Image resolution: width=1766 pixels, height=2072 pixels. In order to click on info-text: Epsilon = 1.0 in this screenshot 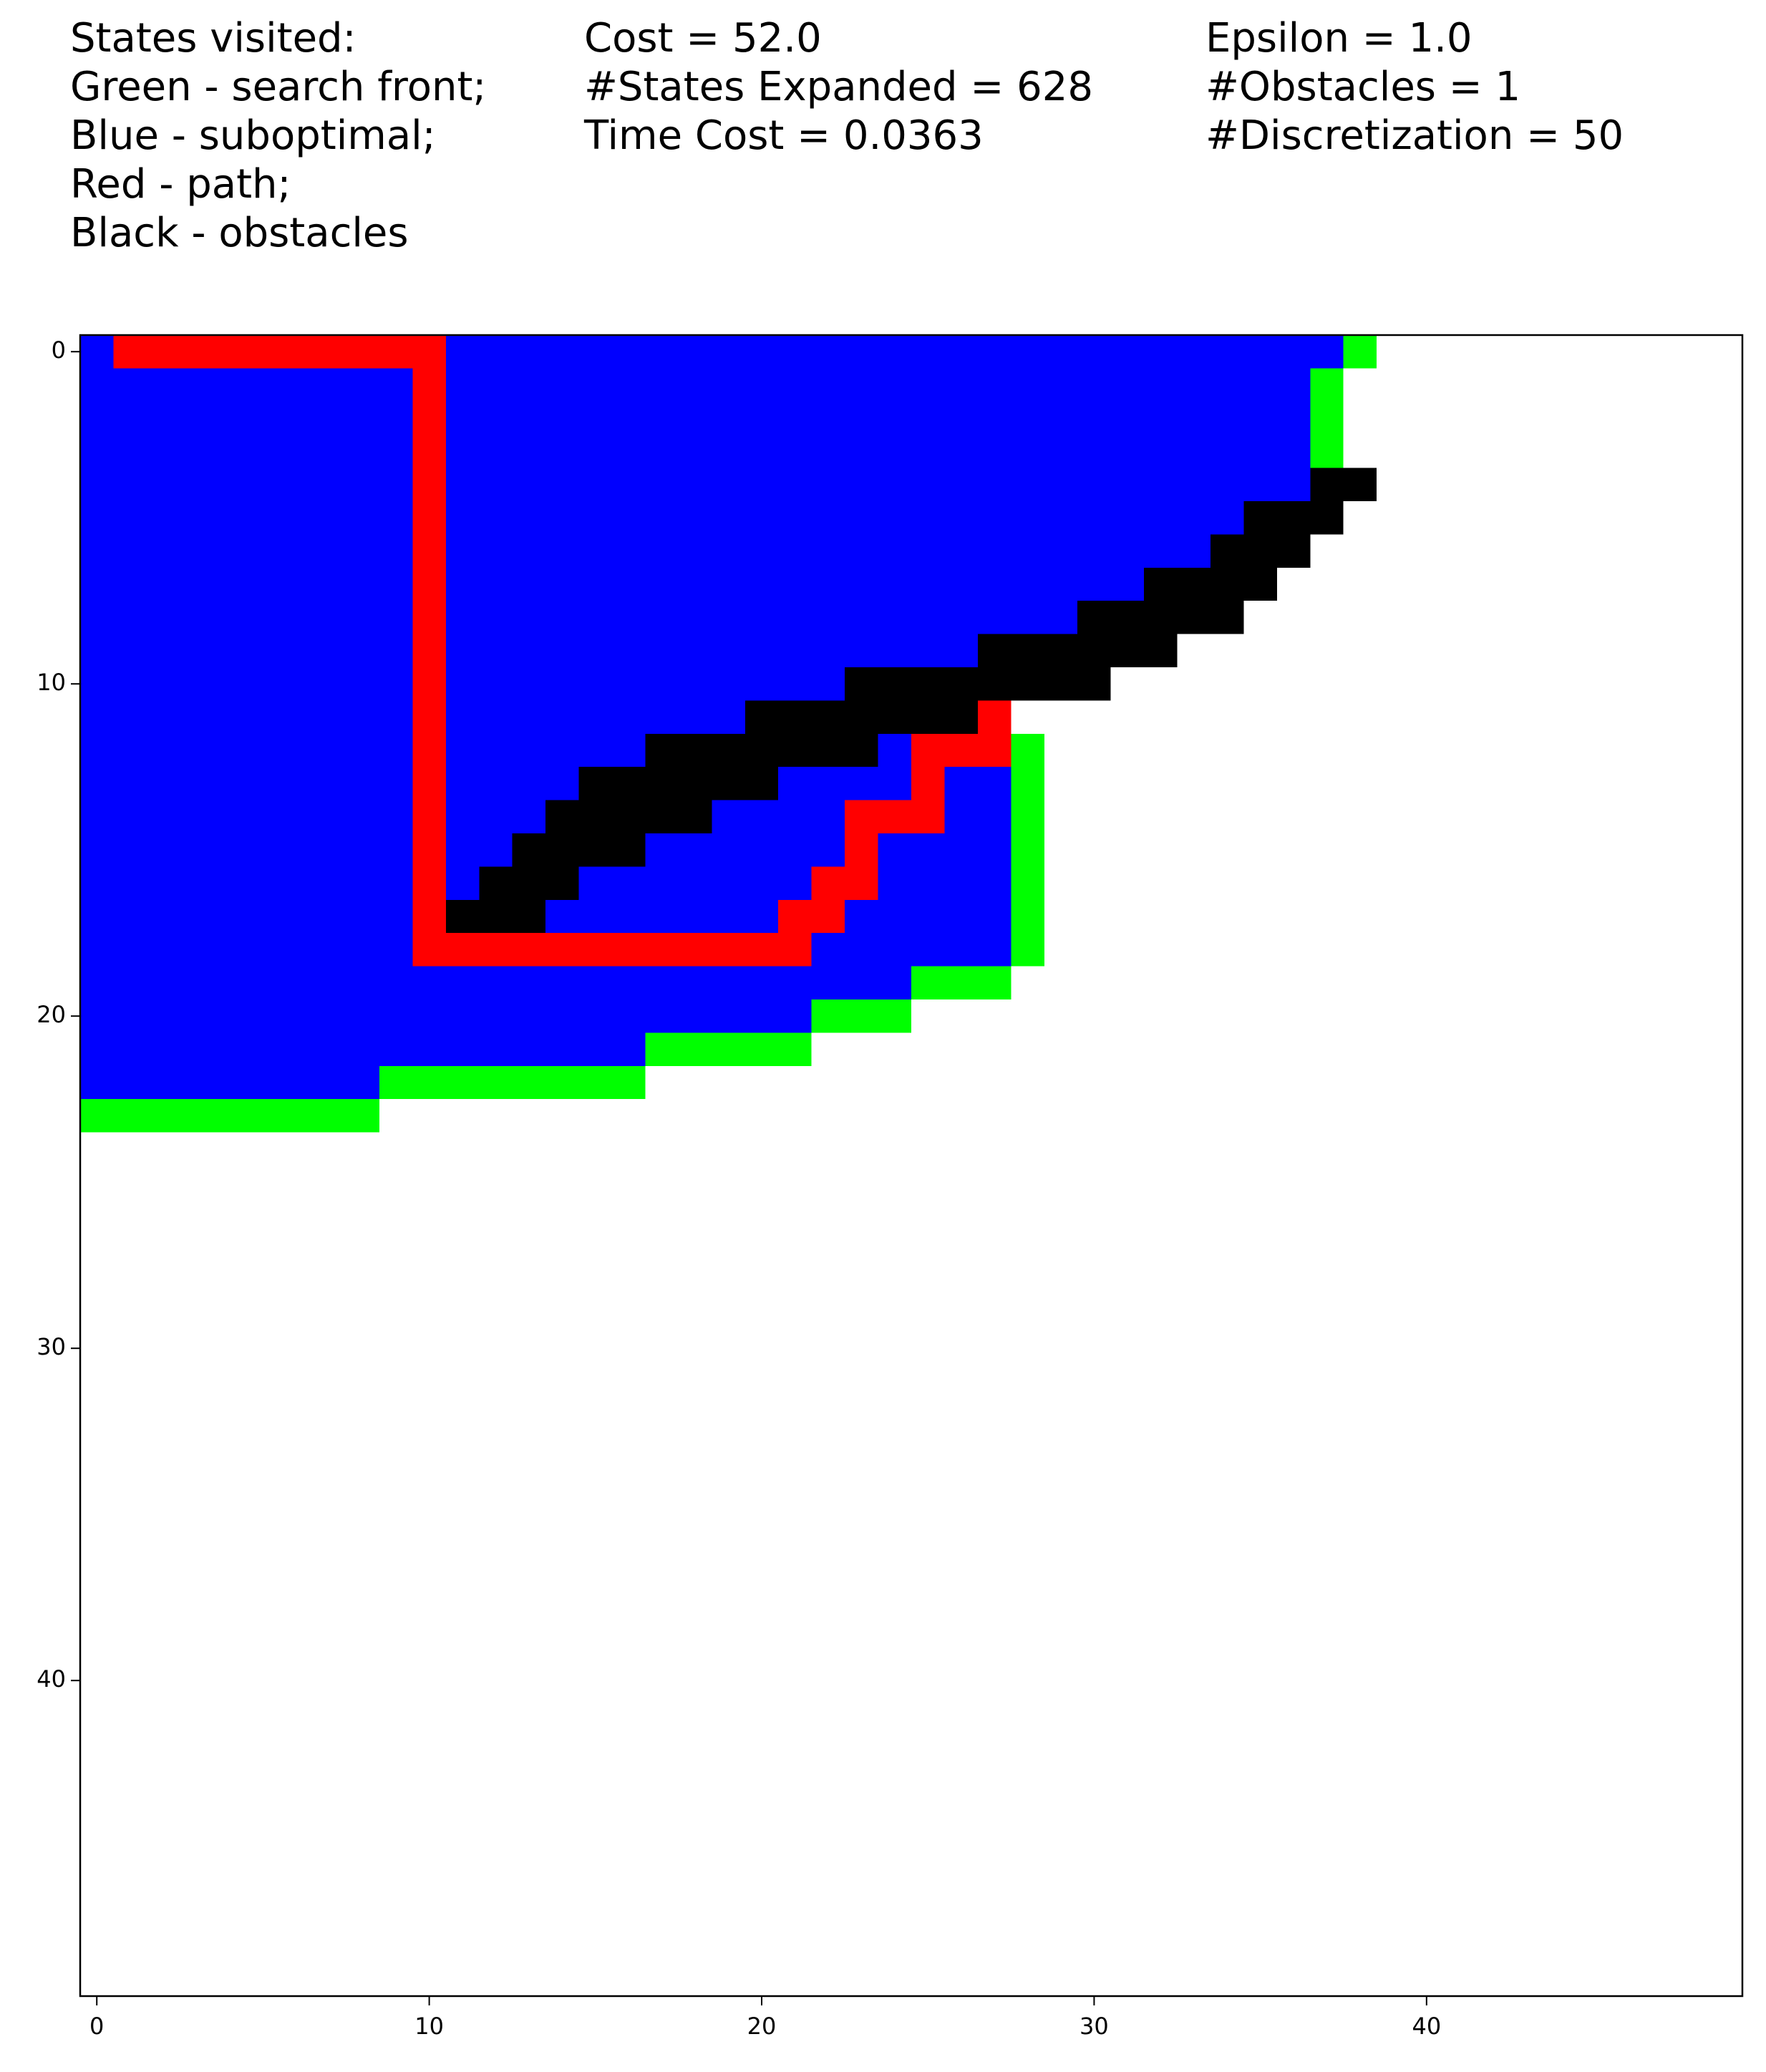, I will do `click(1339, 38)`.